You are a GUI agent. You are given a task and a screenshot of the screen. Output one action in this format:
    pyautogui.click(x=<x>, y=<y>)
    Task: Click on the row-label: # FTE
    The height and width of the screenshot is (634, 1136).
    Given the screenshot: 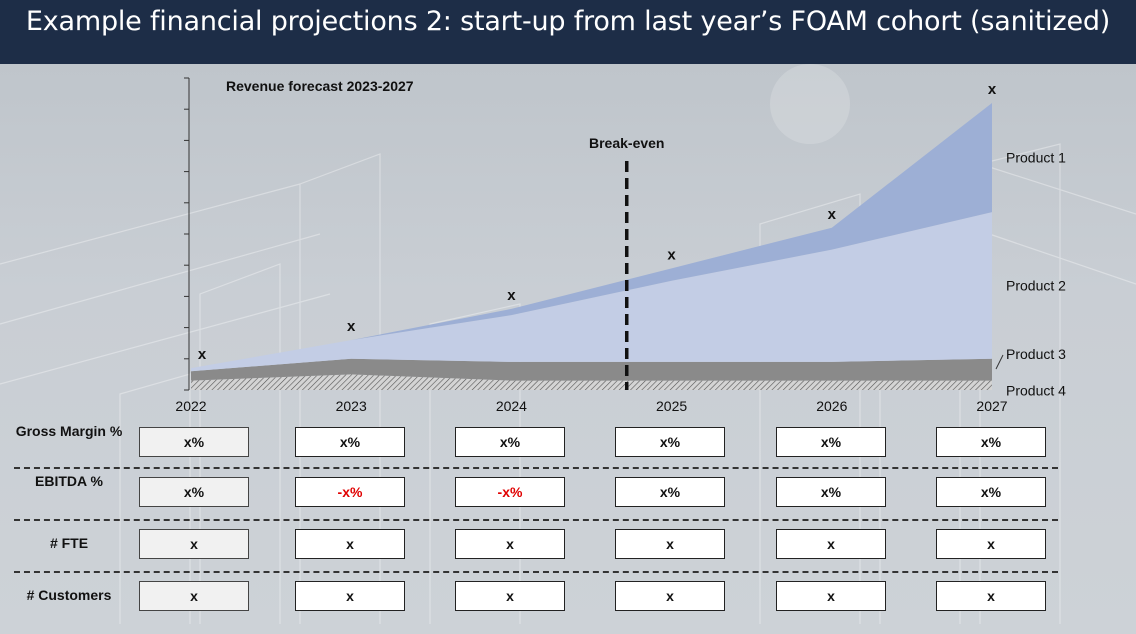 What is the action you would take?
    pyautogui.click(x=69, y=543)
    